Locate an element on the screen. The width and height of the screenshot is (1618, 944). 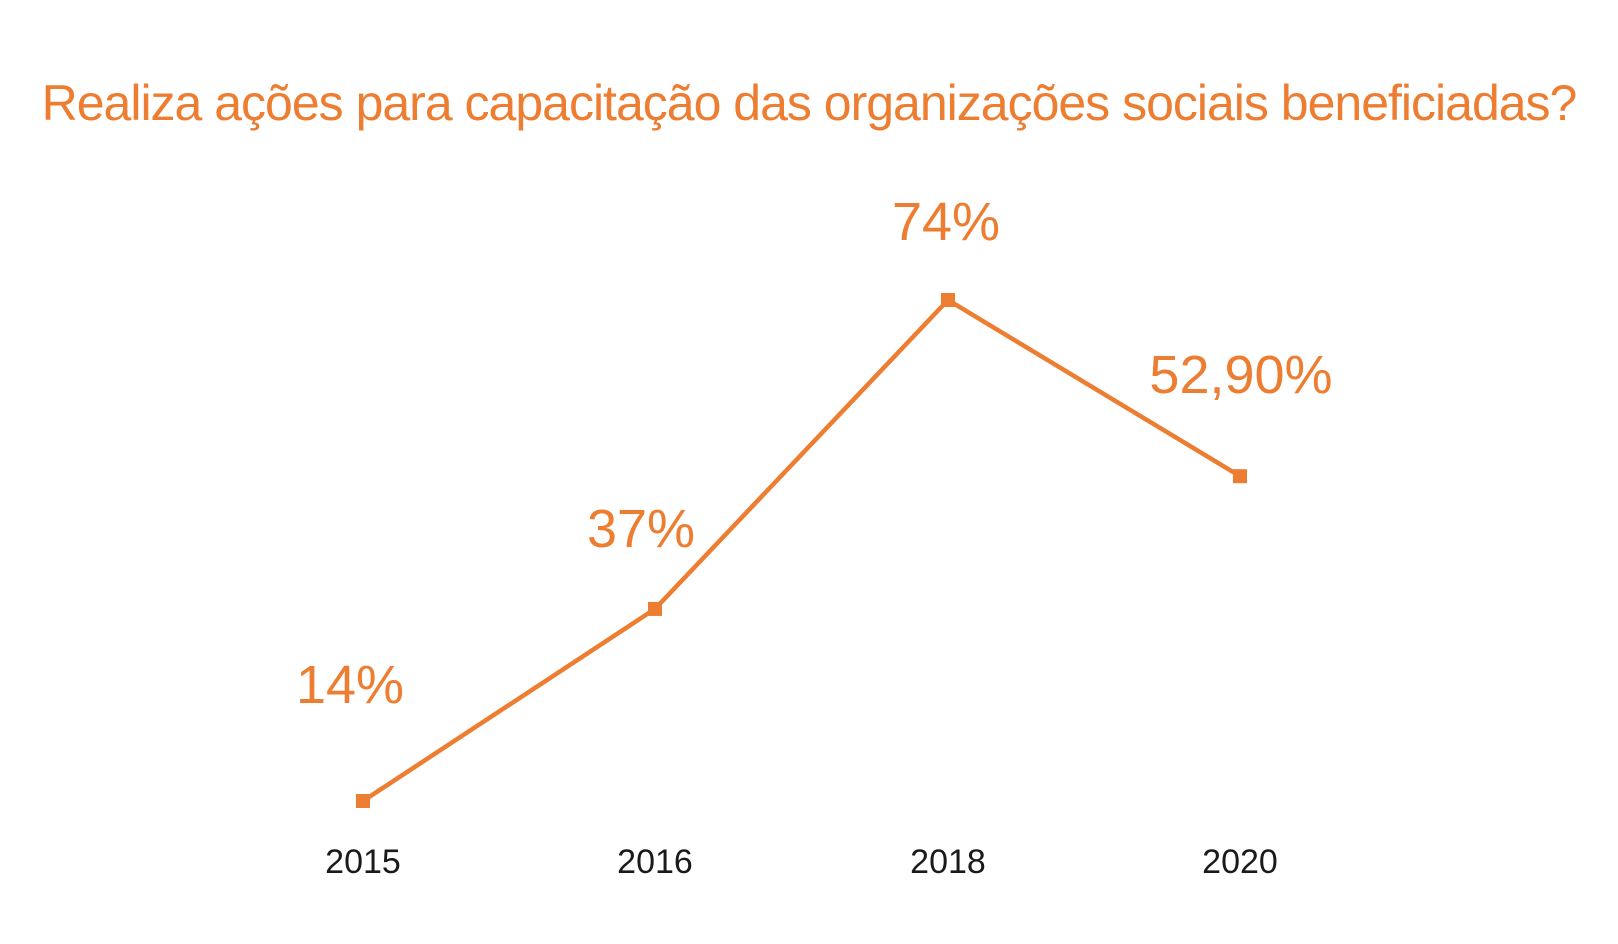
x-tick-label: 2020 is located at coordinates (1240, 862).